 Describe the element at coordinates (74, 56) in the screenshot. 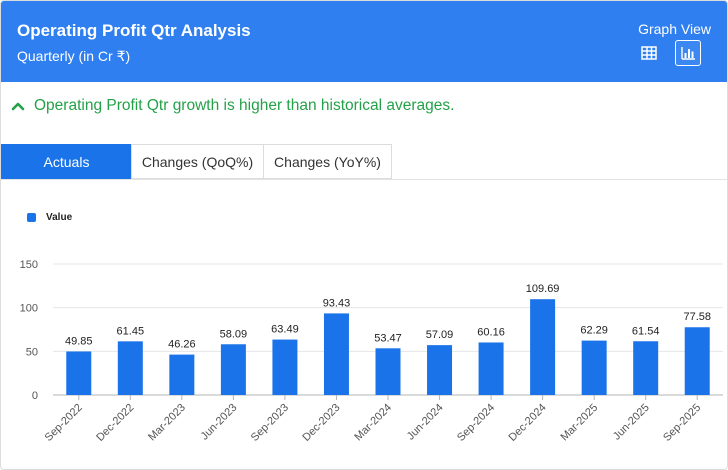

I see `card-subtitle: Quarterly (in Cr ₹)` at that location.